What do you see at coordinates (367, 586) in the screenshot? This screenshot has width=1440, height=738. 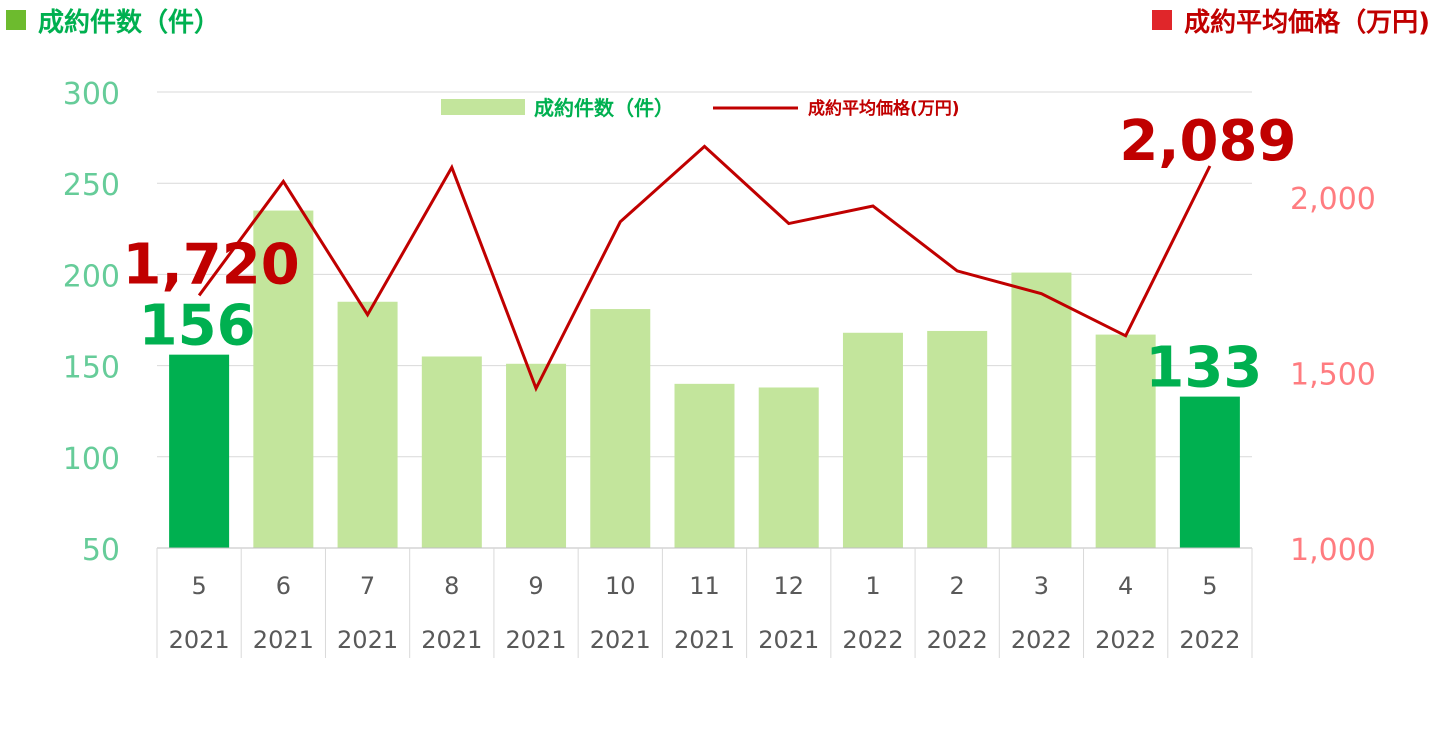 I see `month-label: 7` at bounding box center [367, 586].